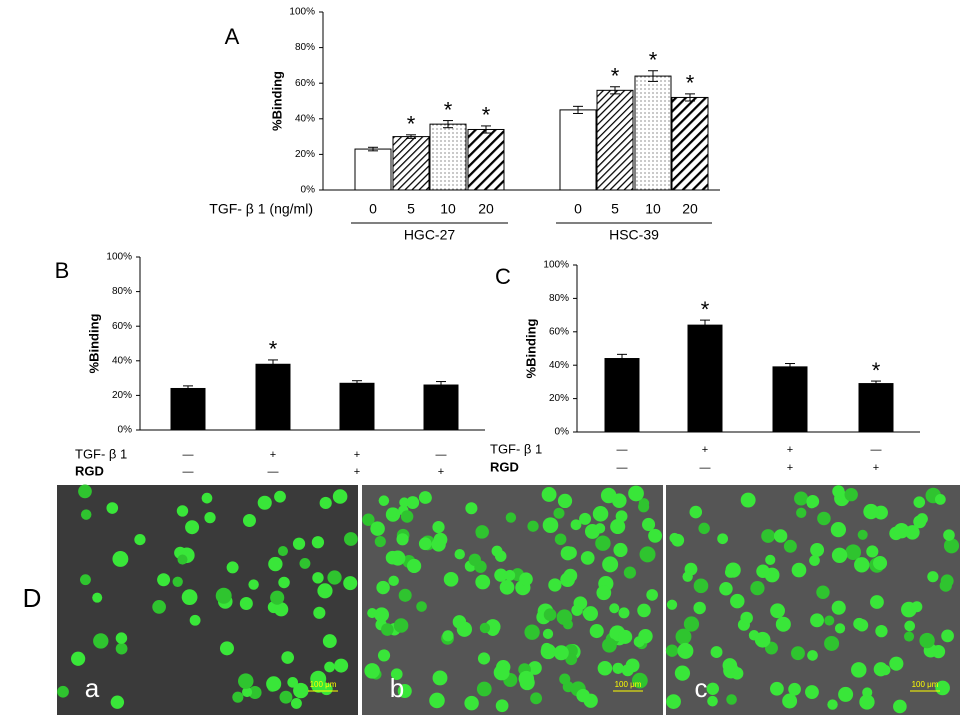 Image resolution: width=960 pixels, height=720 pixels. Describe the element at coordinates (207, 600) in the screenshot. I see `image-background` at that location.